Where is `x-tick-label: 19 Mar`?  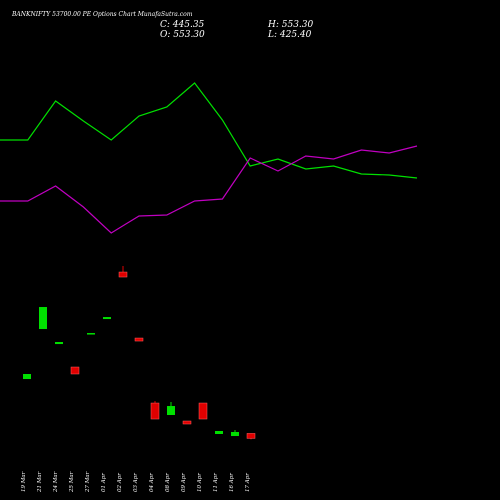 x-tick-label: 19 Mar is located at coordinates (24, 481).